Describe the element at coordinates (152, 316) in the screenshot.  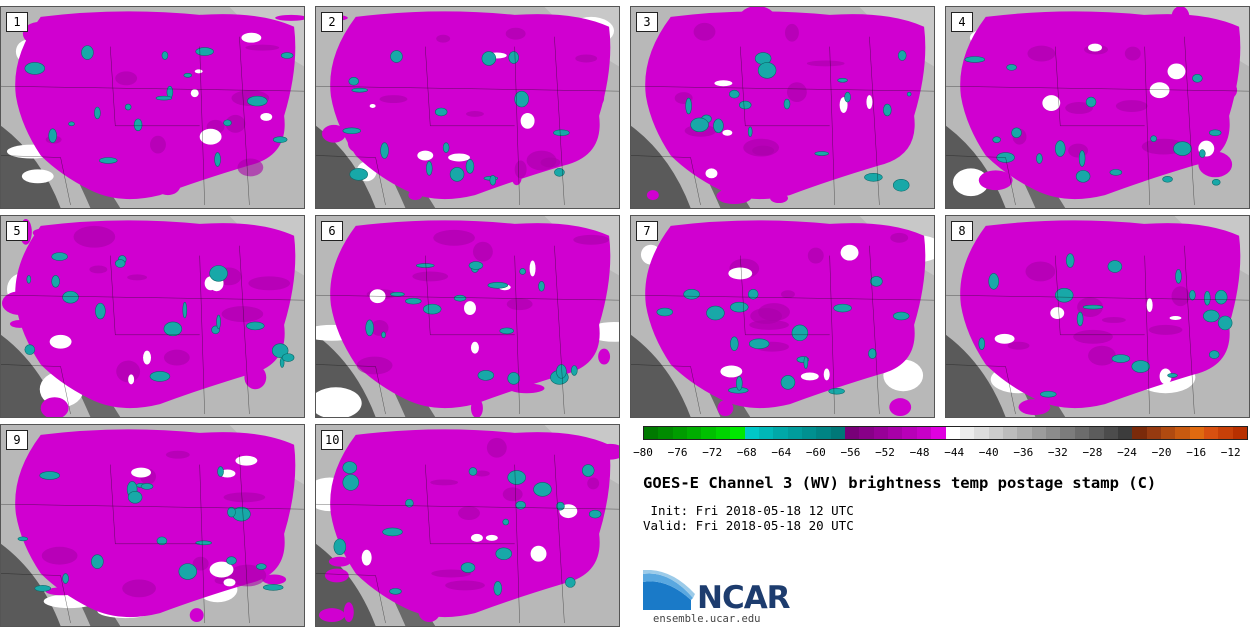
I see `postage-stamp-panel-5: 5` at that location.